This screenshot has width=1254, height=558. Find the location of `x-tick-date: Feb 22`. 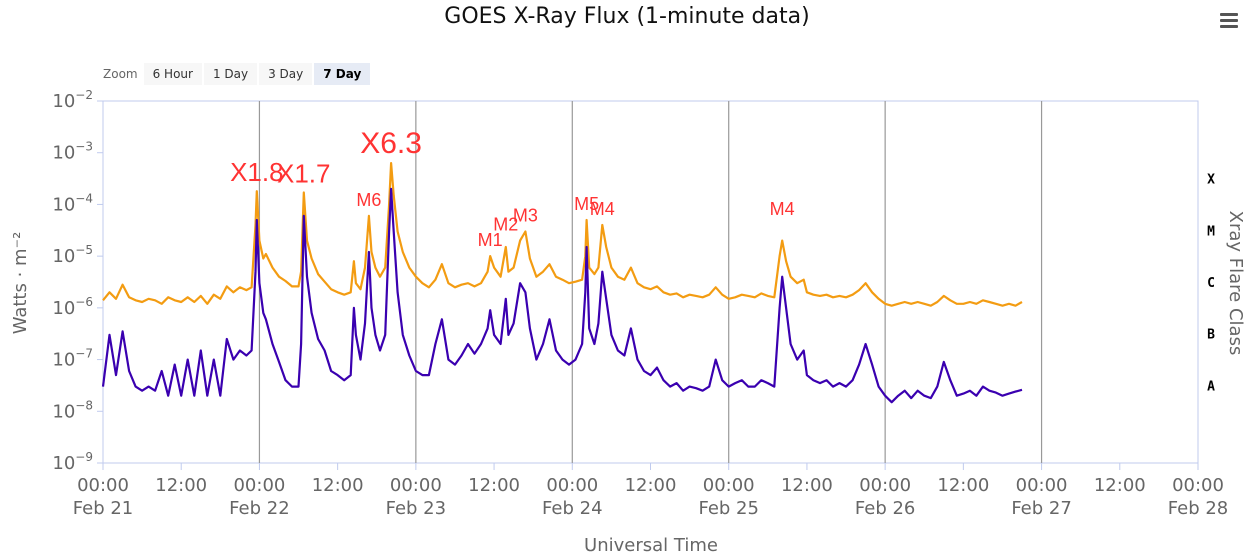

x-tick-date: Feb 22 is located at coordinates (259, 508).